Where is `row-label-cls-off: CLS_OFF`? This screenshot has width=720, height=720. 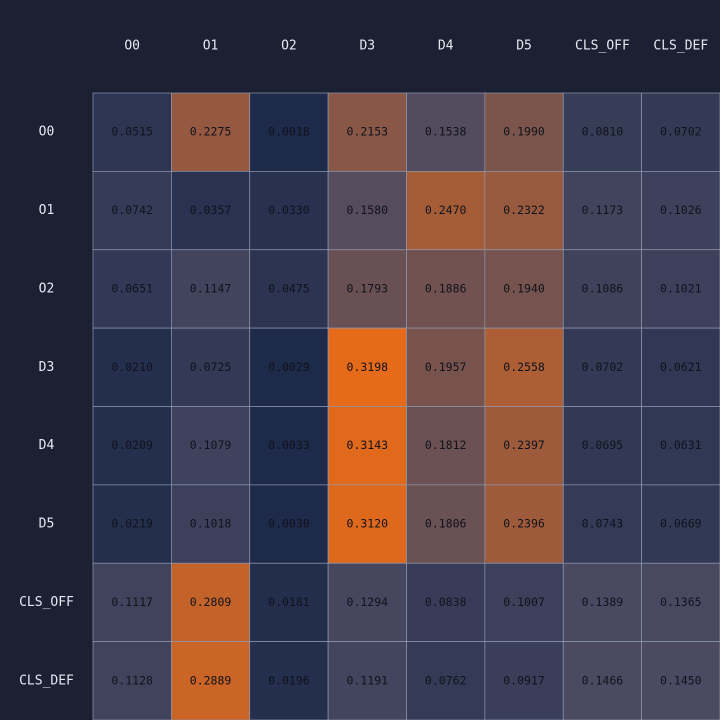 row-label-cls-off: CLS_OFF is located at coordinates (46, 602).